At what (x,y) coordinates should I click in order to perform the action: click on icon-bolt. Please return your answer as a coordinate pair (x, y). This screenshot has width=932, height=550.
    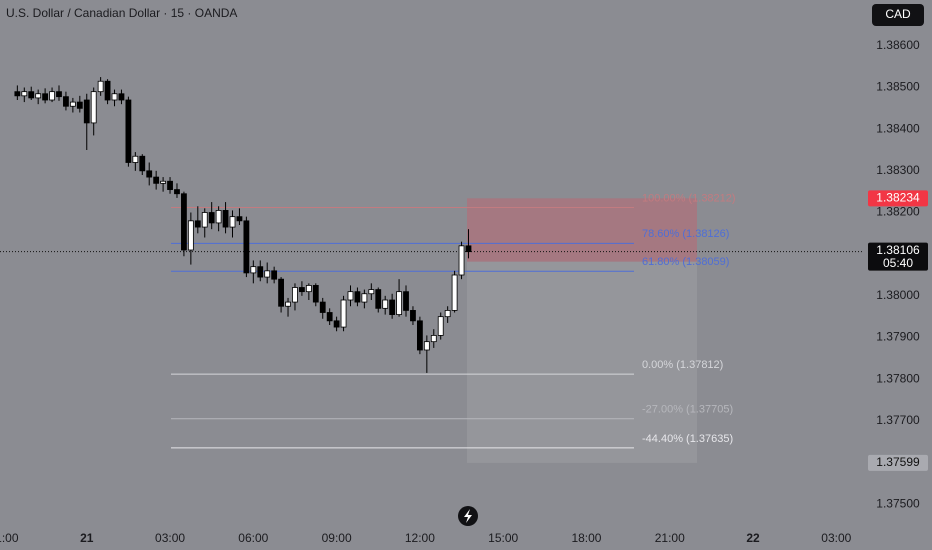
    Looking at the image, I should click on (468, 516).